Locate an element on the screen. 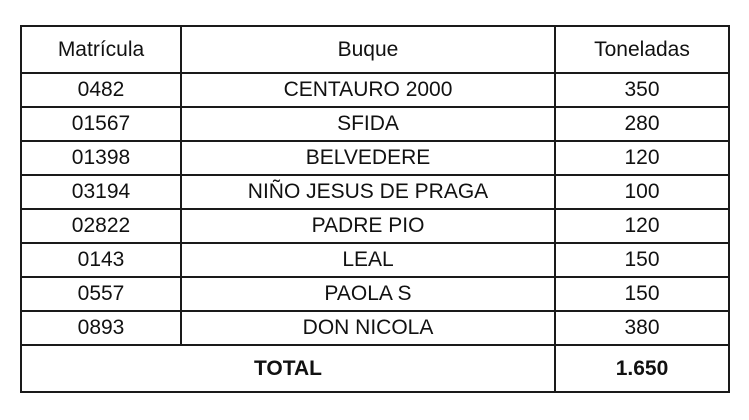 This screenshot has height=420, width=749. cell-matricula: 0557 is located at coordinates (101, 294).